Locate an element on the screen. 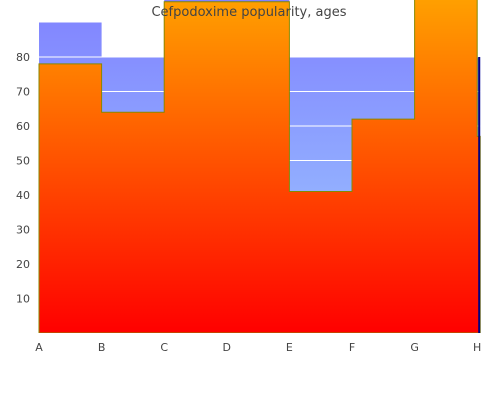  y-tick-label: 70 is located at coordinates (23, 92).